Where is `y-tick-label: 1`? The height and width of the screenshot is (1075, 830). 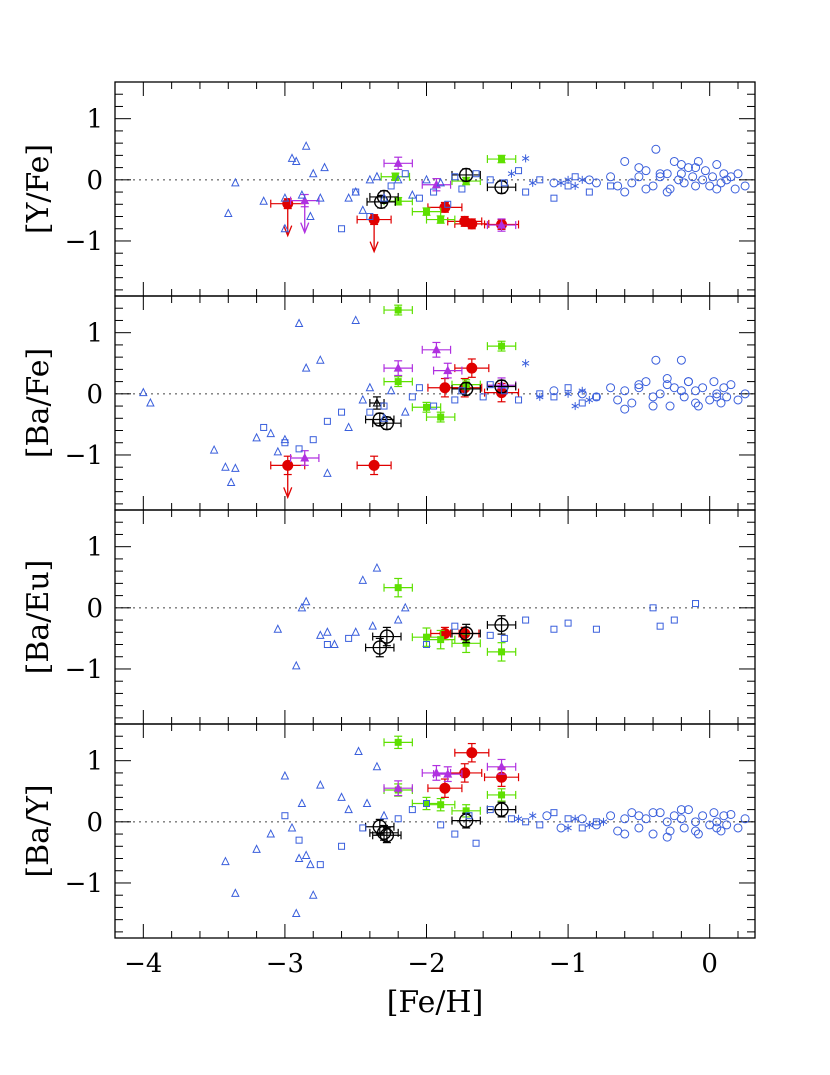
y-tick-label: 1 is located at coordinates (94, 548).